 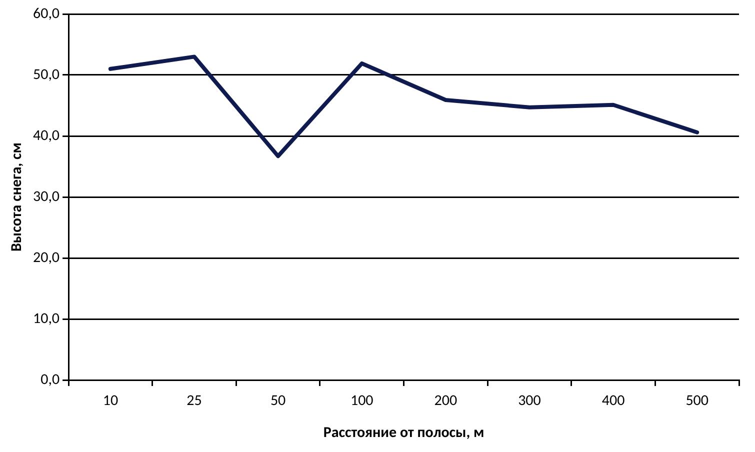 What do you see at coordinates (17, 197) in the screenshot?
I see `y-axis-title: Высота снега, см` at bounding box center [17, 197].